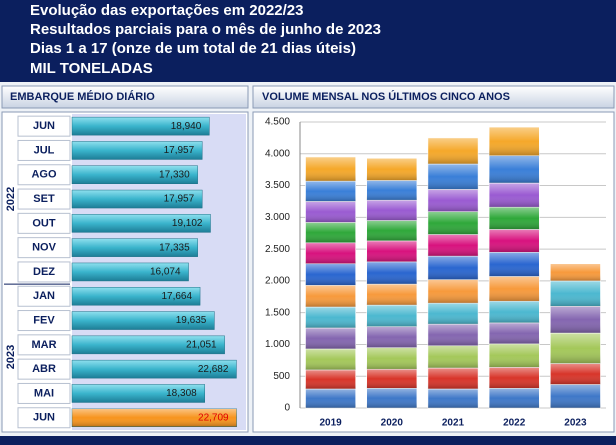  What do you see at coordinates (186, 126) in the screenshot?
I see `value-label: 18,940` at bounding box center [186, 126].